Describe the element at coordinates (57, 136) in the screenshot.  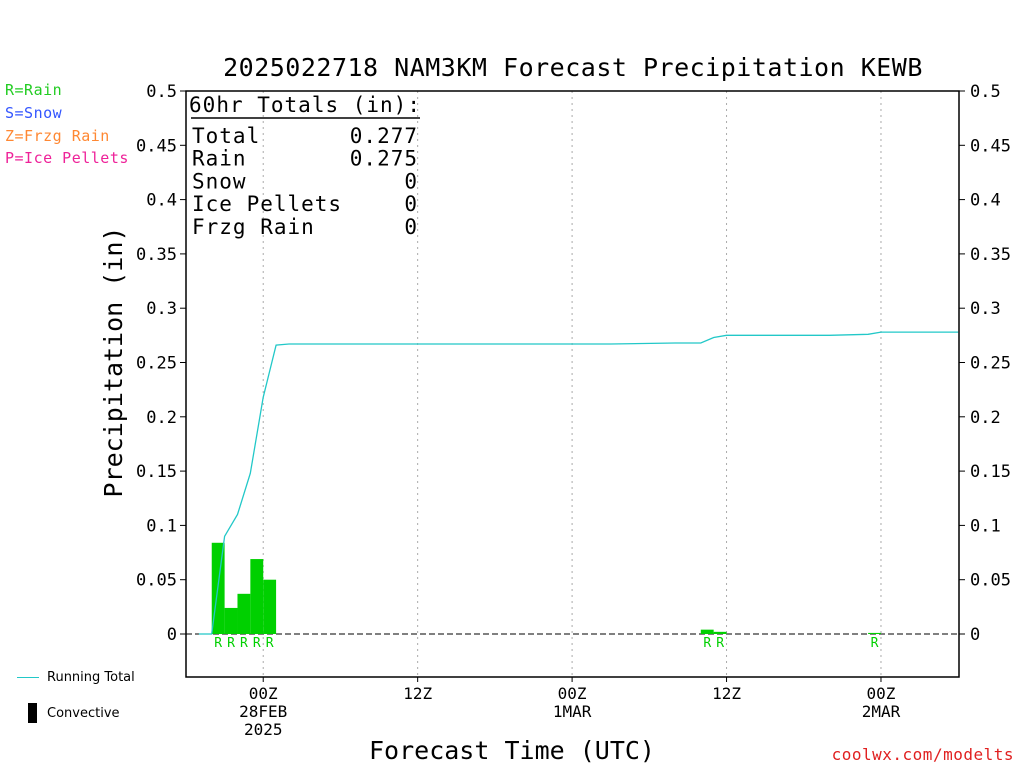
I see `legend-freezing-rain: Z=Frzg Rain` at that location.